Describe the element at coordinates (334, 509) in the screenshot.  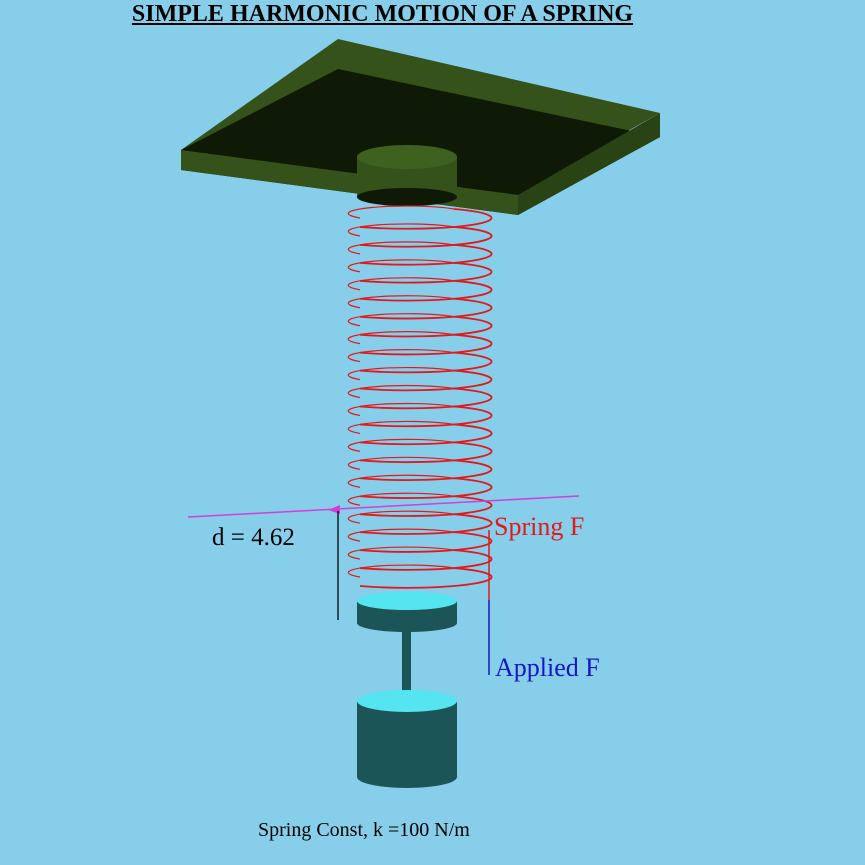
I see `equilibrium-arrow-icon` at that location.